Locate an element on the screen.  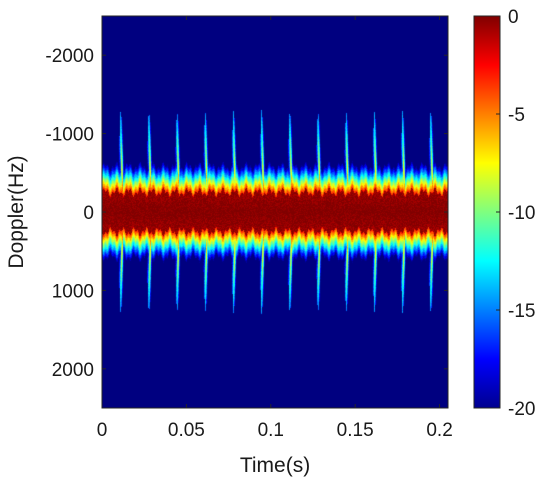
y-tick-label: 2000 is located at coordinates (73, 370).